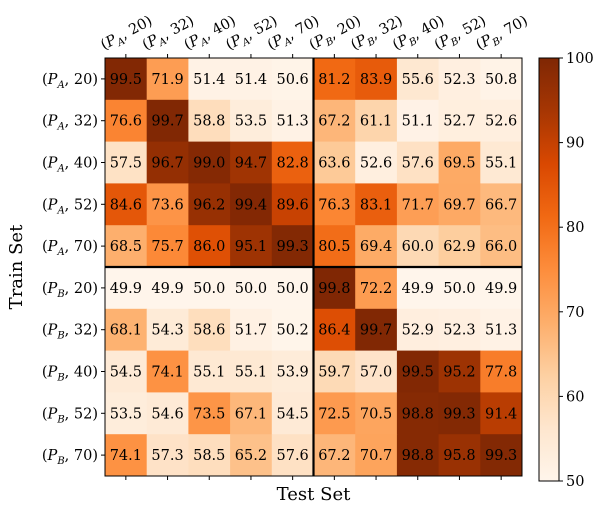  Describe the element at coordinates (167, 205) in the screenshot. I see `cell-value-label: 73.6` at that location.